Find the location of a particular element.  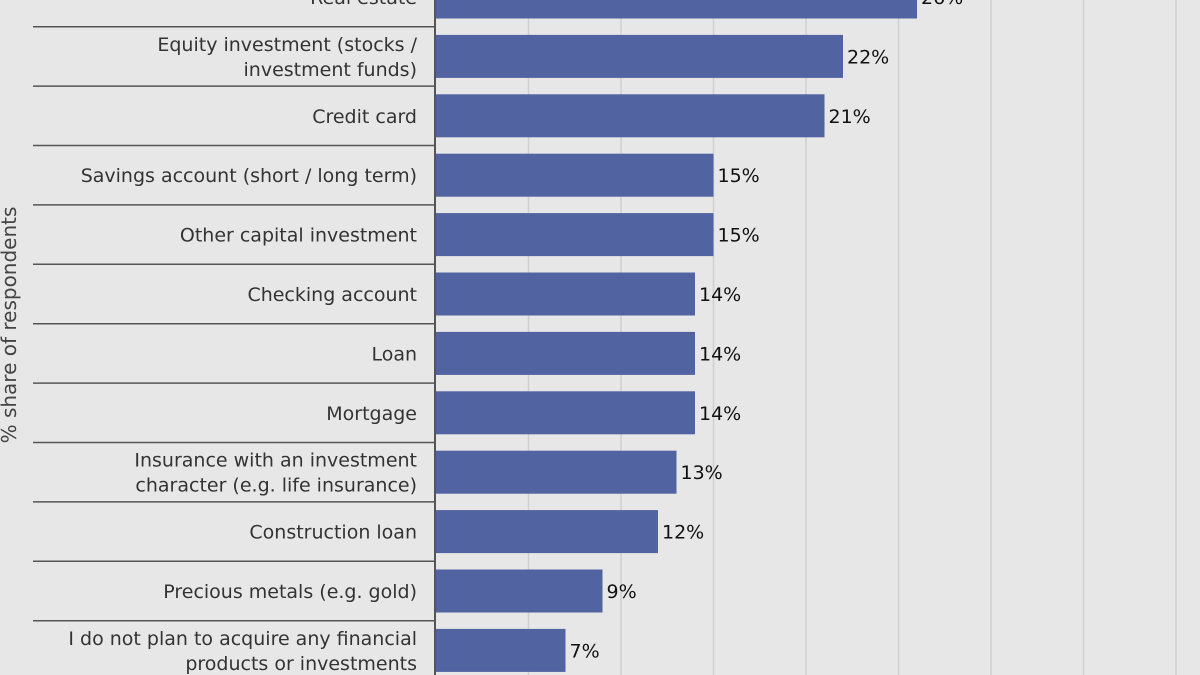

data-label: 22% is located at coordinates (868, 57).